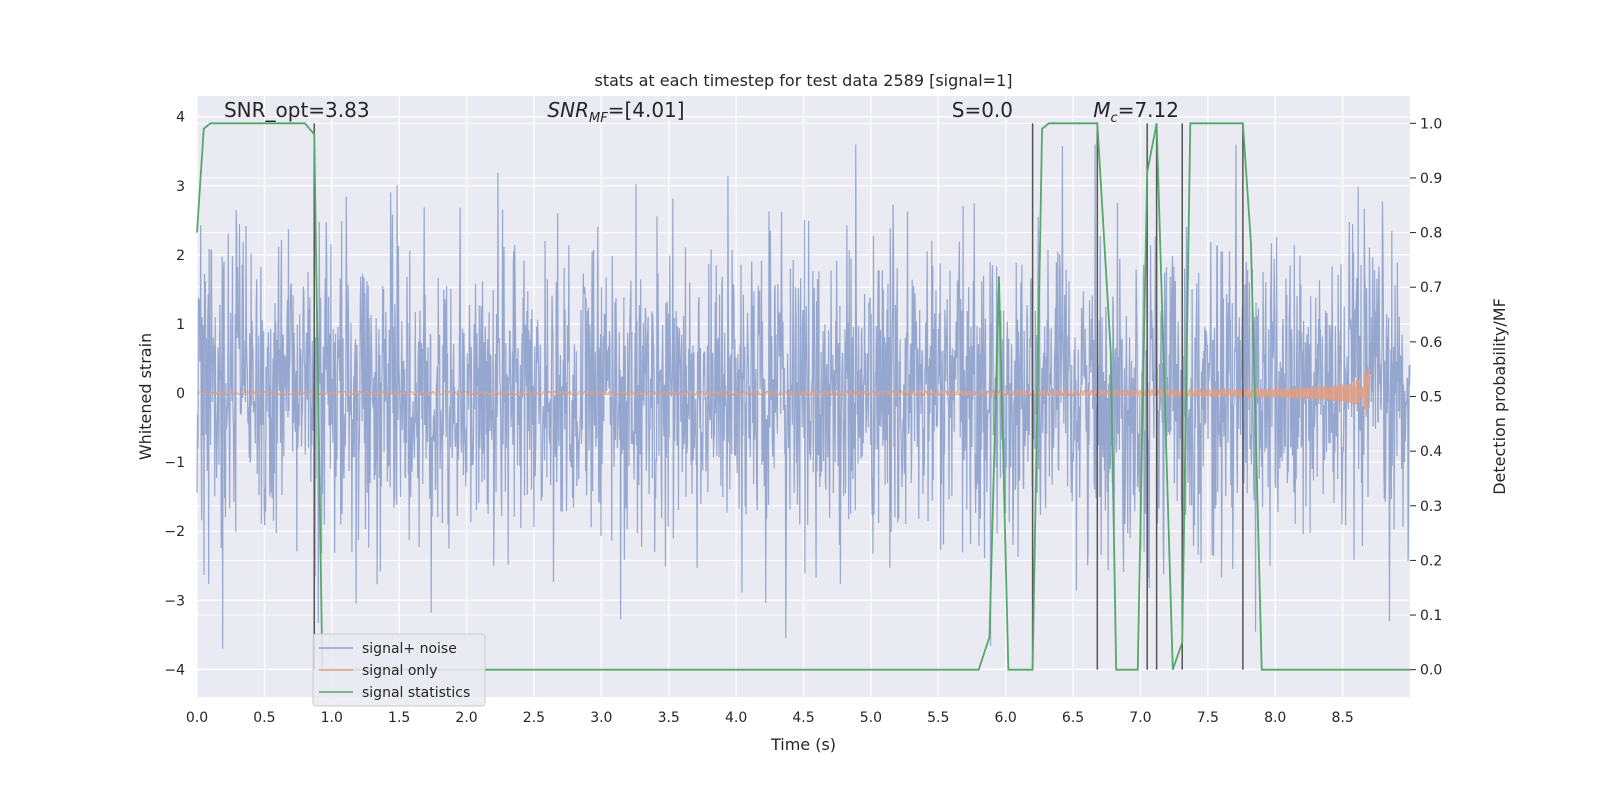  What do you see at coordinates (1101, 110) in the screenshot?
I see `annotation-part: M` at bounding box center [1101, 110].